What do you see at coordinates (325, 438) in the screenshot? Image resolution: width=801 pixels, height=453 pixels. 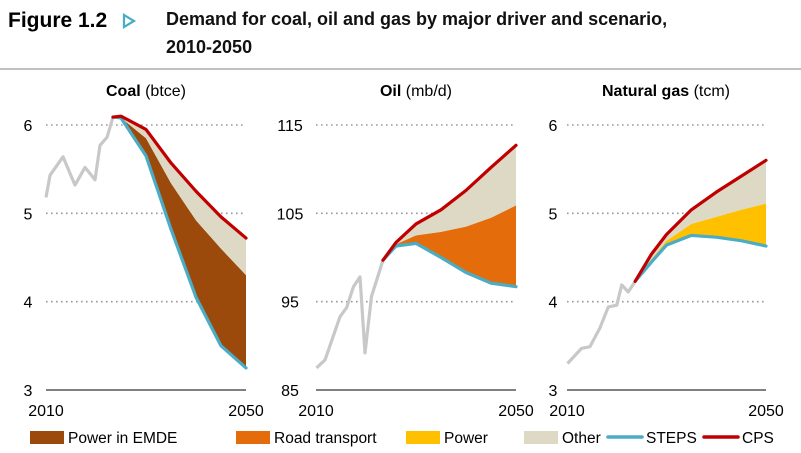 I see `legend-label: Road transport` at bounding box center [325, 438].